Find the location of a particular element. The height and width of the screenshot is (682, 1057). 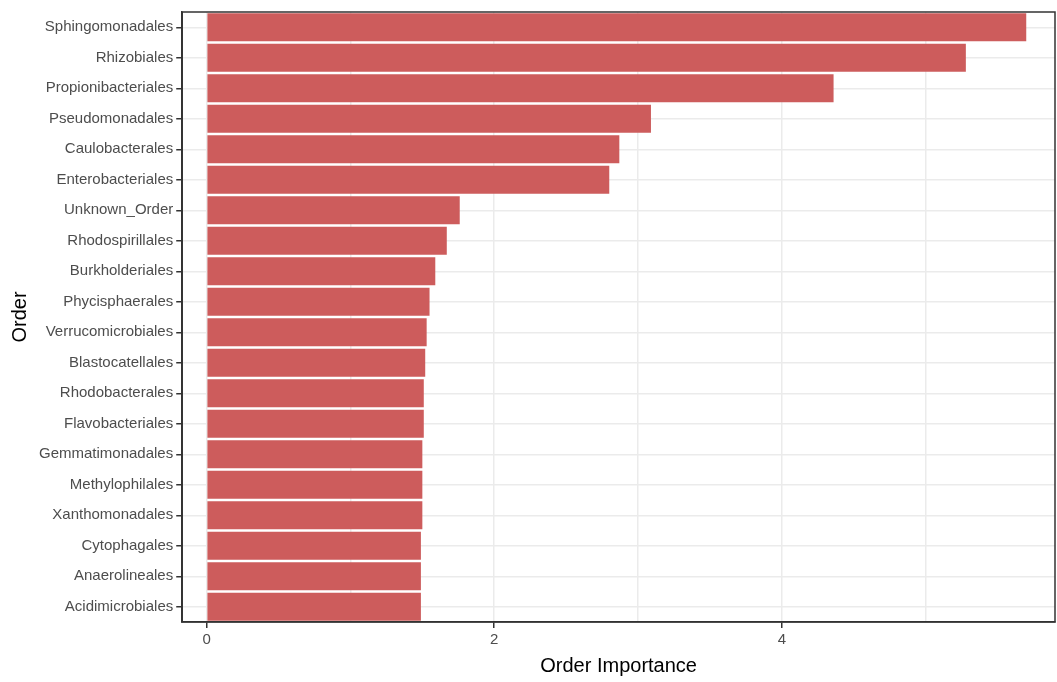

y-tick-label: Cytophagales is located at coordinates (127, 544).